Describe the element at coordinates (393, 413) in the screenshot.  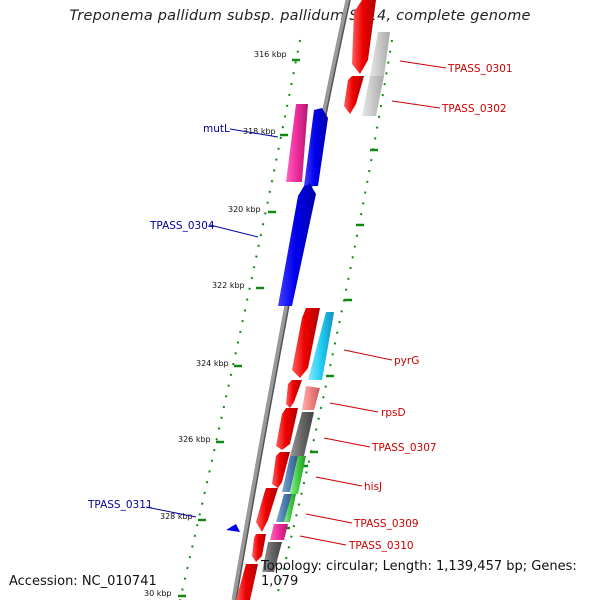
I see `gene-label-rpsd: rpsD` at that location.